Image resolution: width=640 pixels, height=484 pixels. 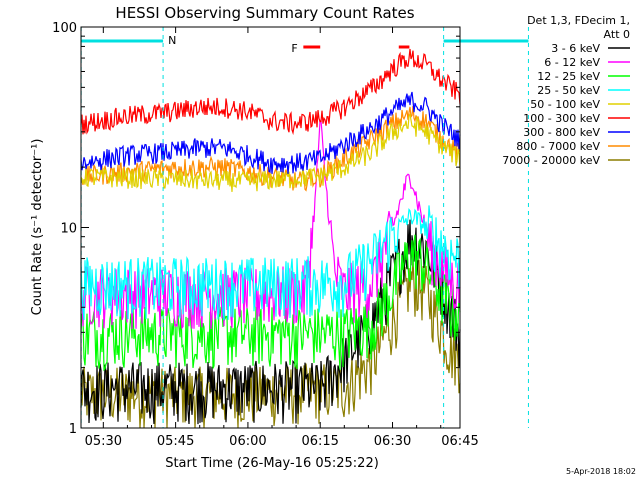 I want to click on legend-entry-label: 6 - 12 keV, so click(x=572, y=62).